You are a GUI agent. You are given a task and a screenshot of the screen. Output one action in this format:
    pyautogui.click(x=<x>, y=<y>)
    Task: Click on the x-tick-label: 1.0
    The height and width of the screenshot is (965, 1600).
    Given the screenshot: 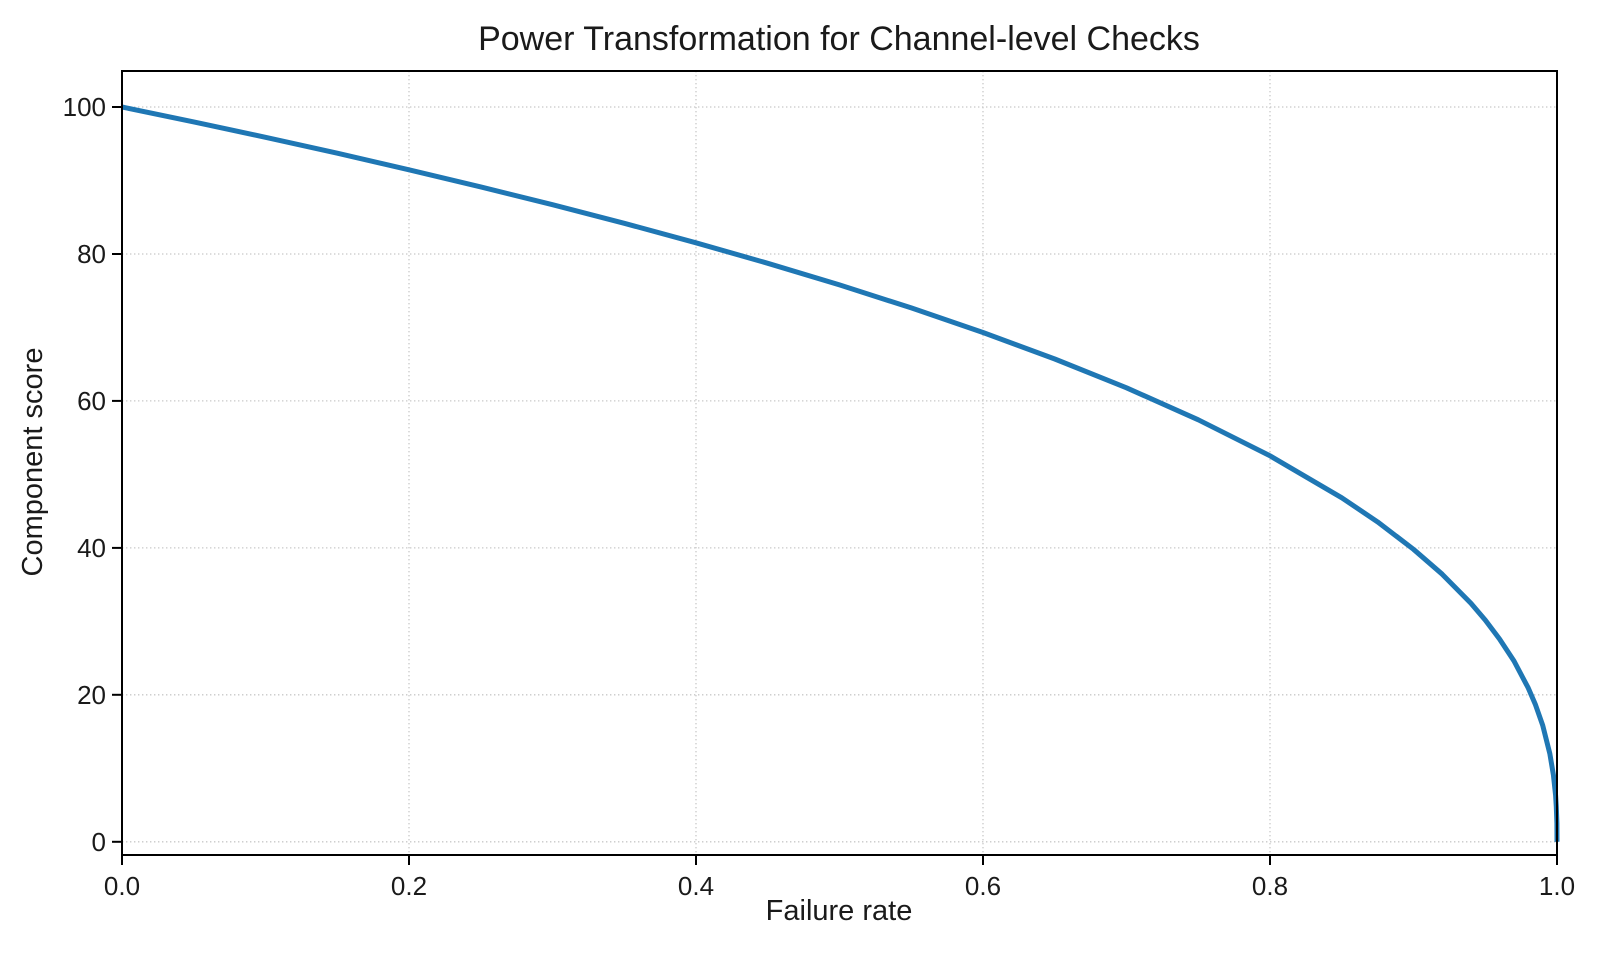 What is the action you would take?
    pyautogui.click(x=1557, y=886)
    